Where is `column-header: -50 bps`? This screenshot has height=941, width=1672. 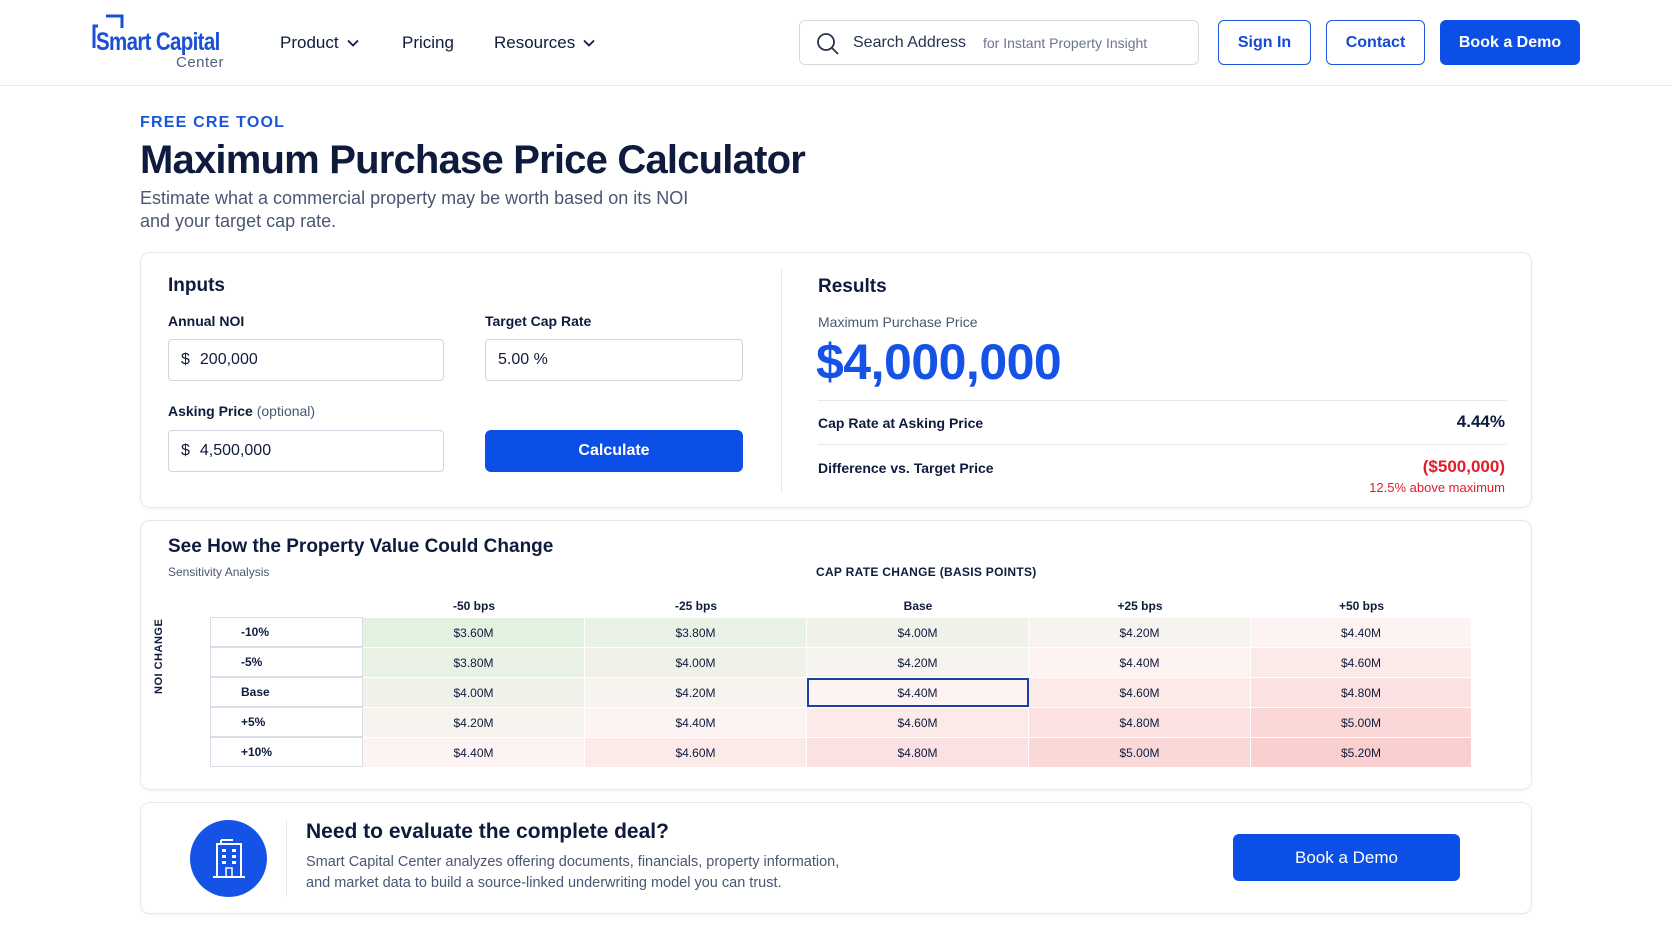 column-header: -50 bps is located at coordinates (473, 606).